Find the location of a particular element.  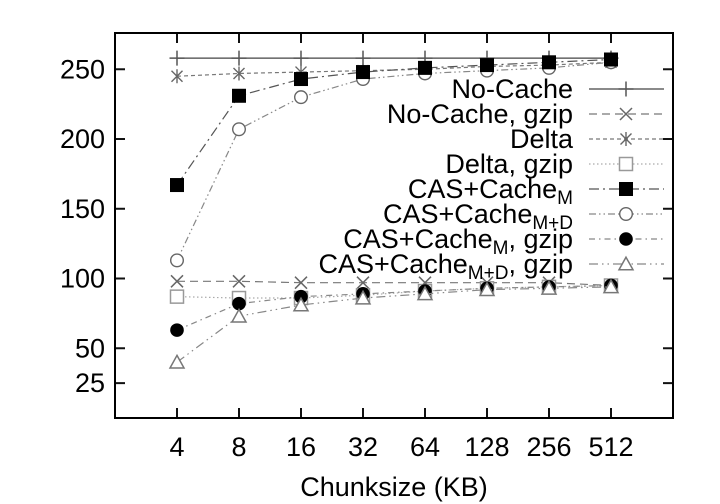

series-cas-cache-m-d-gzip is located at coordinates (394, 323).